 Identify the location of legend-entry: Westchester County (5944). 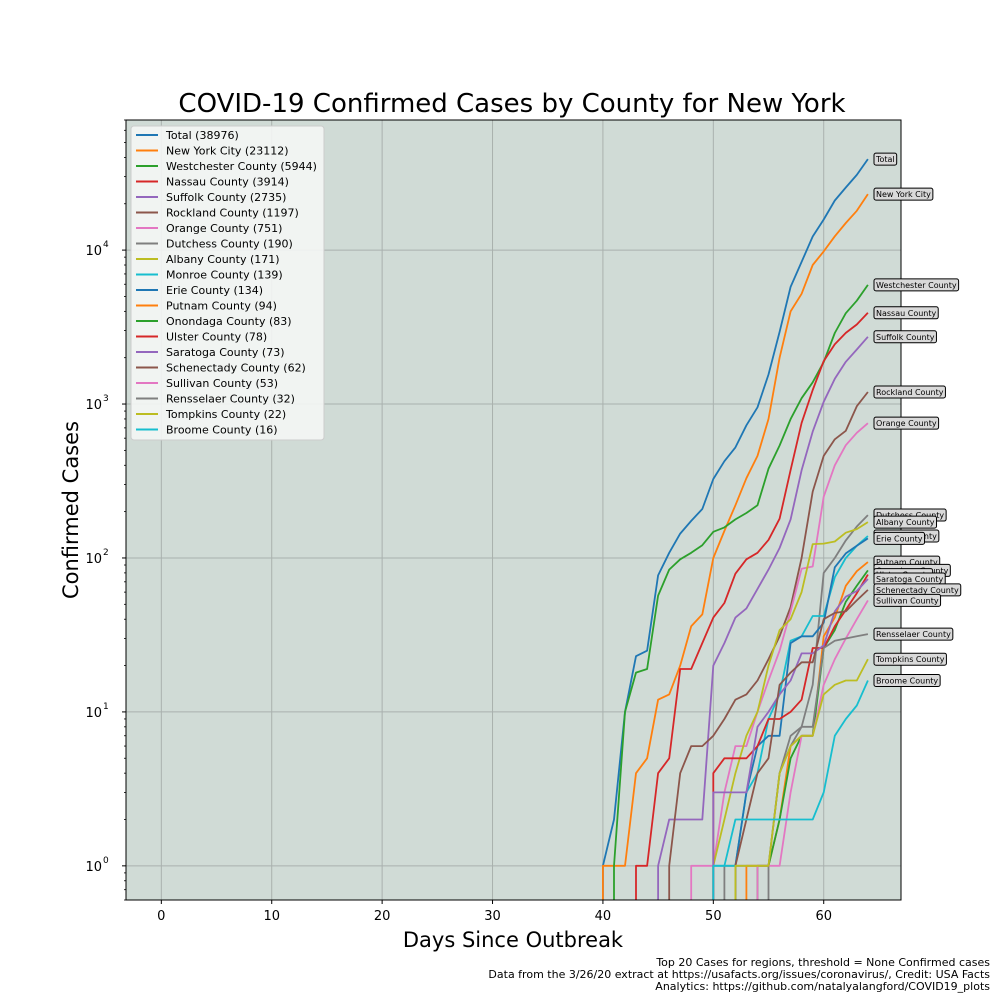
(241, 166).